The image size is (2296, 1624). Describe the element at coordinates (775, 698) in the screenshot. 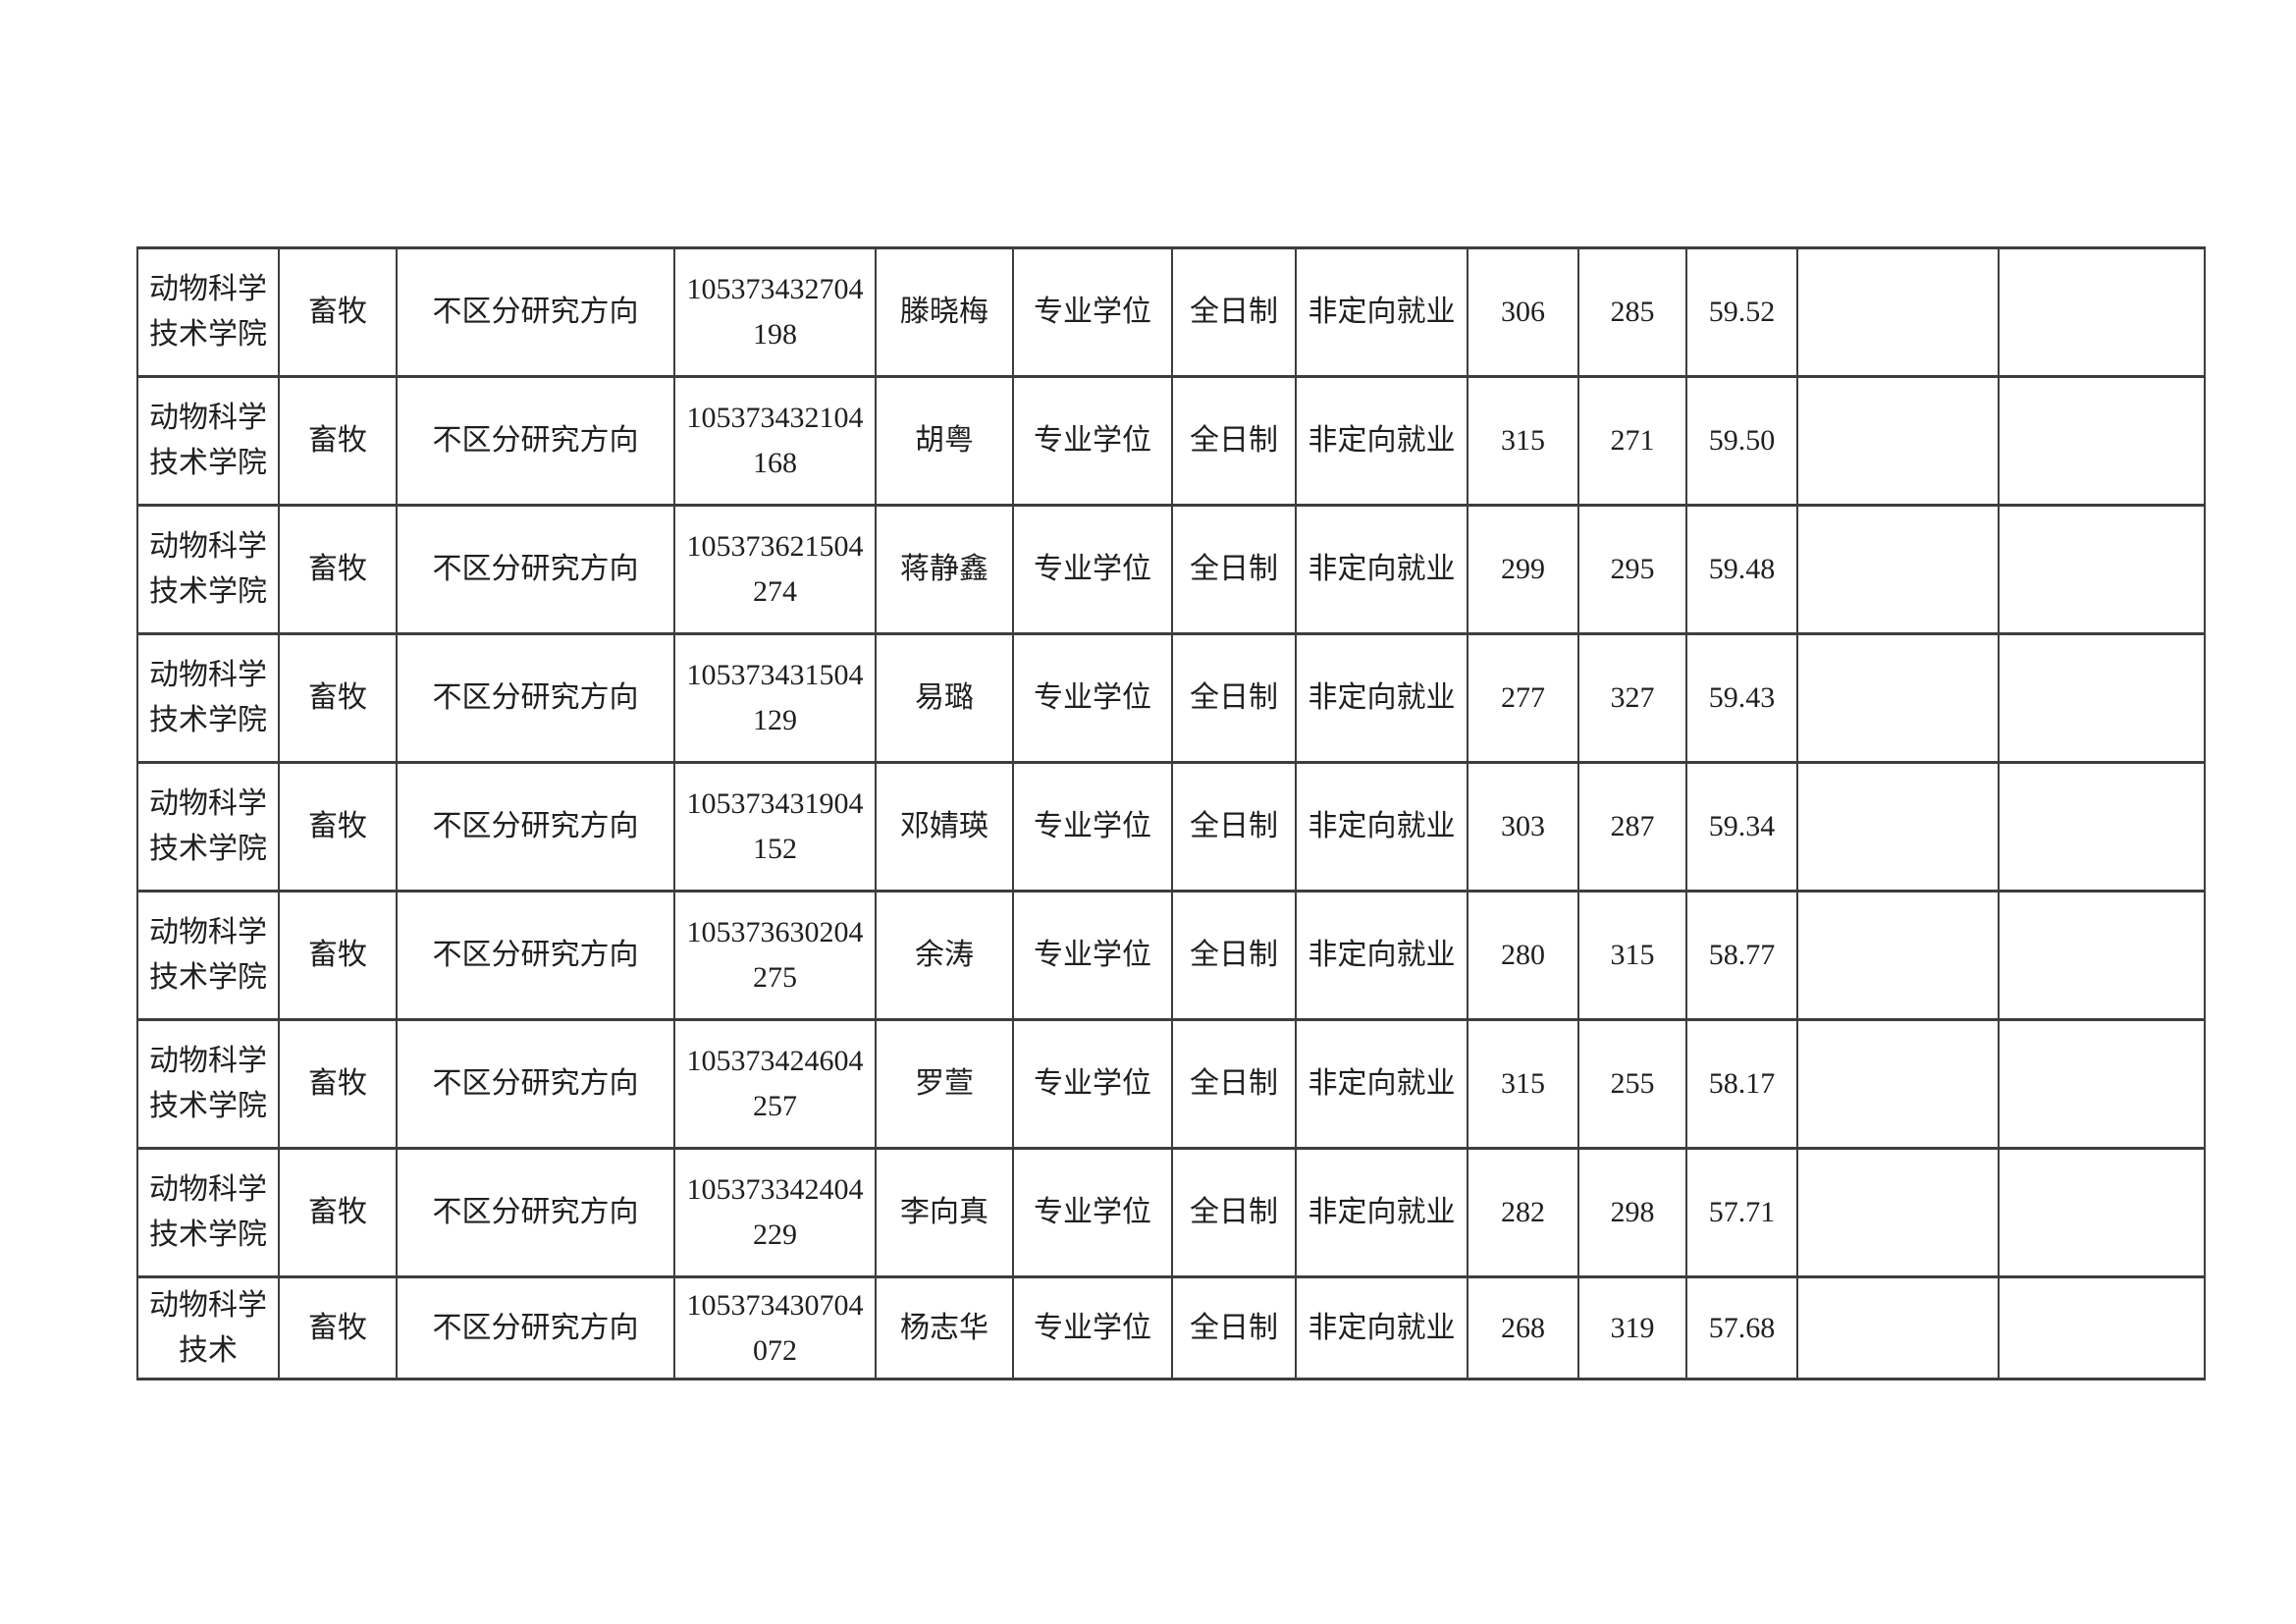

I see `cell-exam_number: 105373431504129` at that location.